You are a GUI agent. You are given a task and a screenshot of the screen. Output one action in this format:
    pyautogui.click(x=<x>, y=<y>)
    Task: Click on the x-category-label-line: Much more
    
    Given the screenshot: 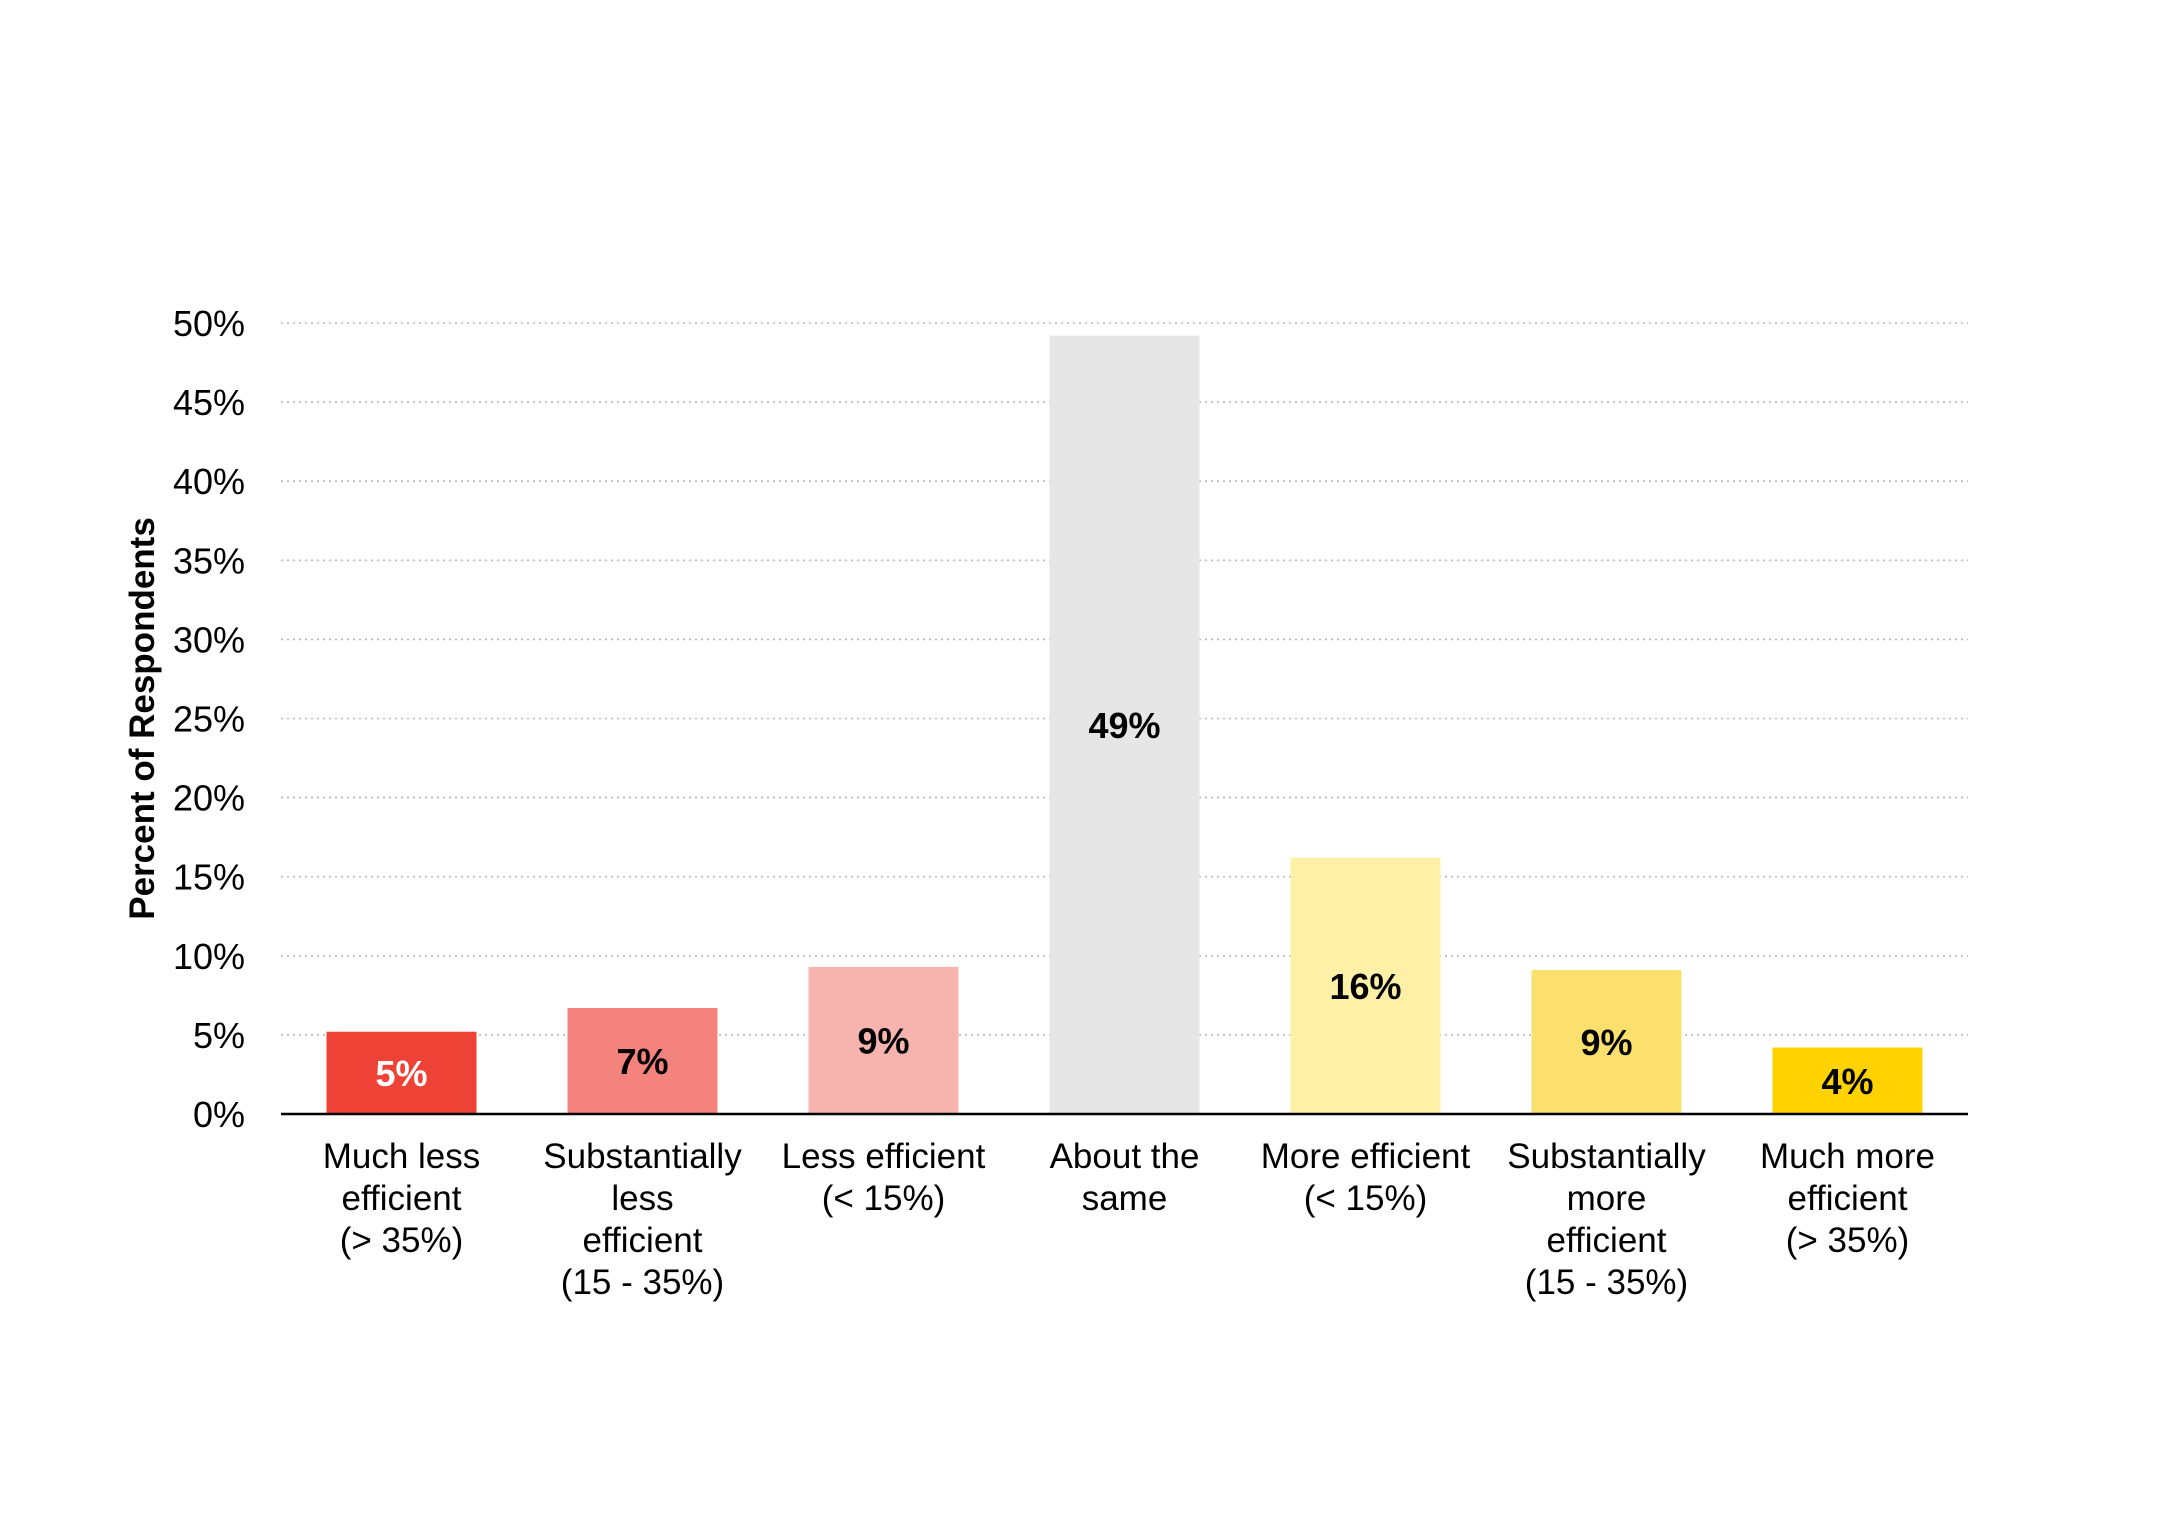 What is the action you would take?
    pyautogui.click(x=1847, y=1156)
    